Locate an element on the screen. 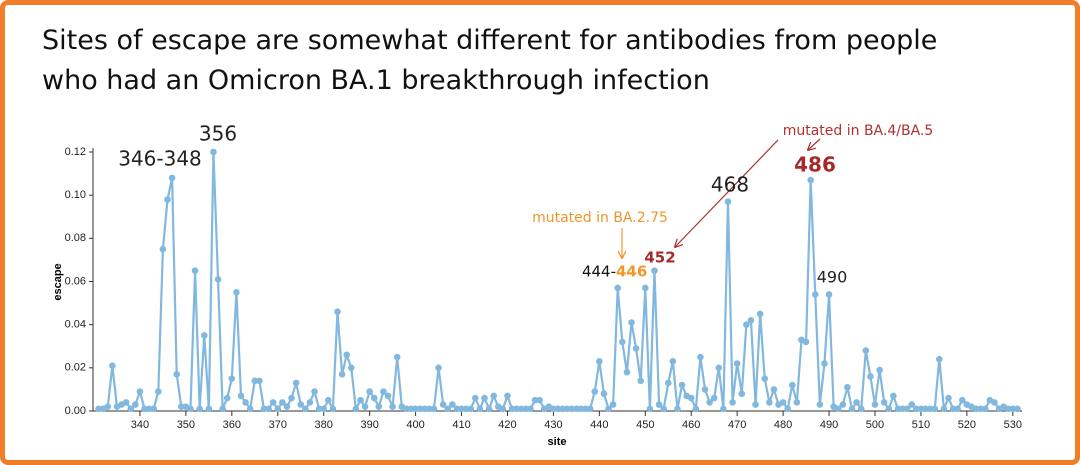  annotation: 446 is located at coordinates (631, 272).